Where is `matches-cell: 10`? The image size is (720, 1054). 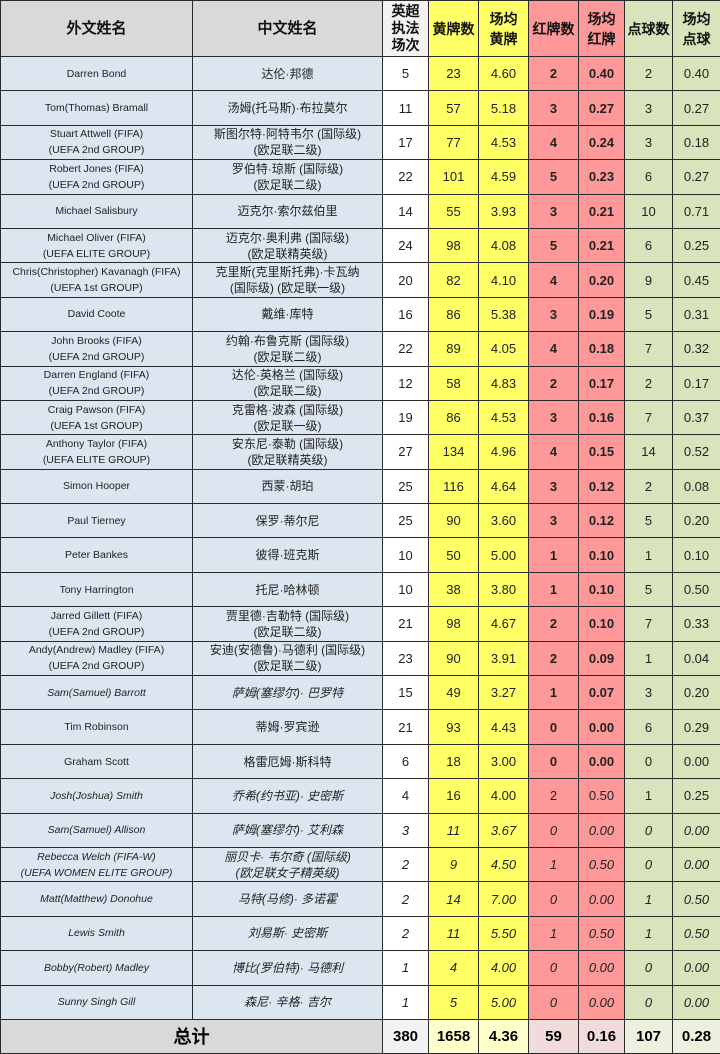
matches-cell: 10 is located at coordinates (405, 589).